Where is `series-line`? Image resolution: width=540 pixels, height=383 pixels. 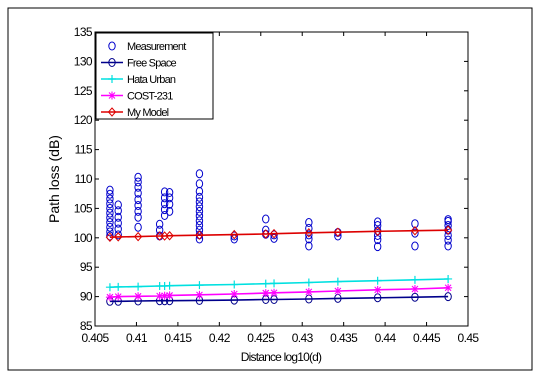
series-line is located at coordinates (279, 233).